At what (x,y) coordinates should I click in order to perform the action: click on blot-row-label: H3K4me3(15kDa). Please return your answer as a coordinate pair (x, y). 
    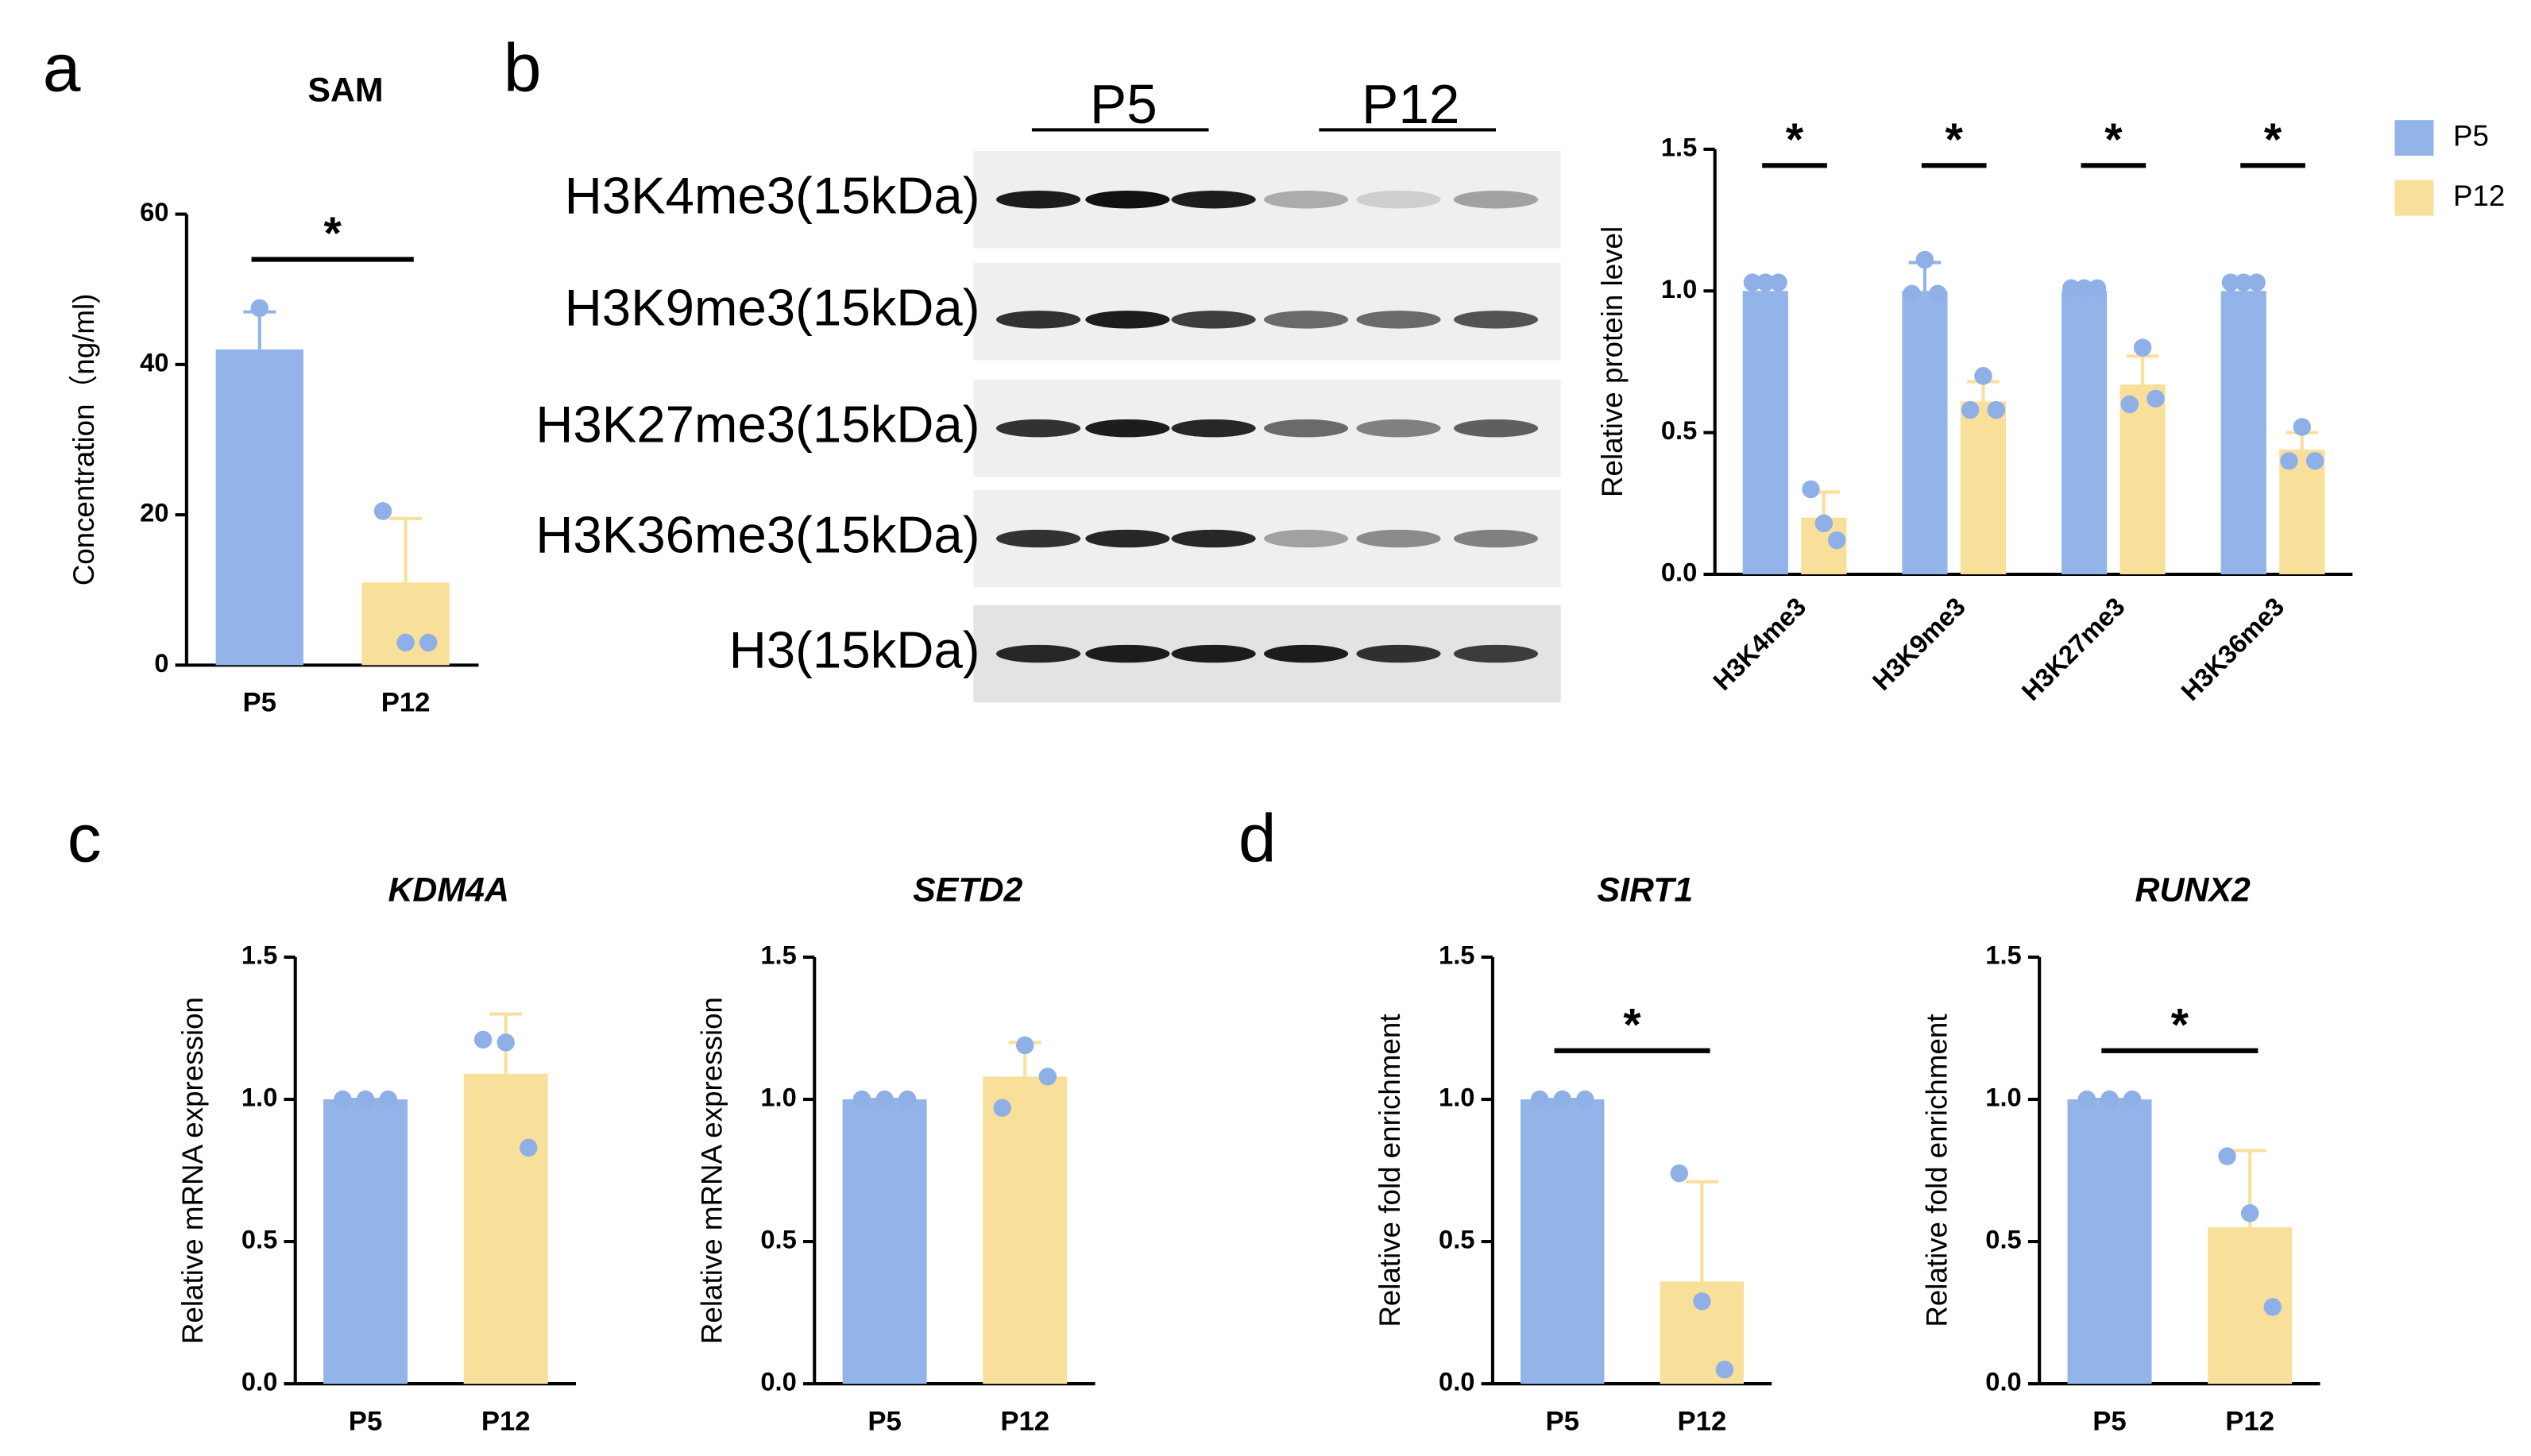
    Looking at the image, I should click on (773, 195).